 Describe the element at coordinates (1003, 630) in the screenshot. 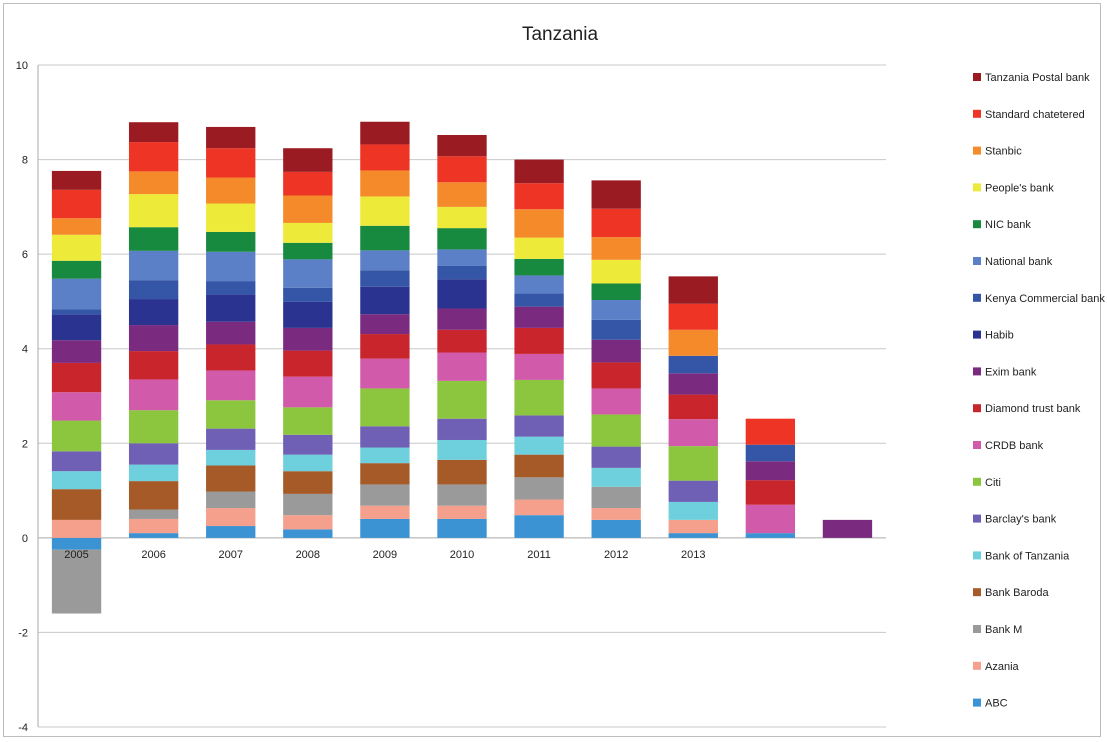

I see `legend-label: Bank M` at that location.